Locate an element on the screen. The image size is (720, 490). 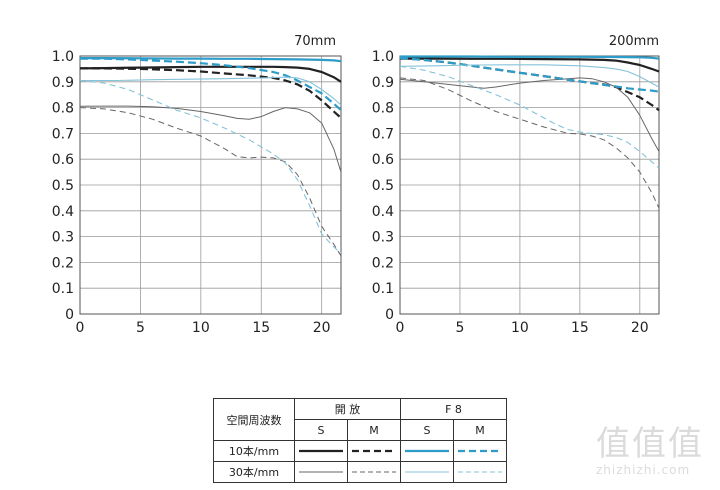
legend-col-f8-m: M is located at coordinates (480, 430).